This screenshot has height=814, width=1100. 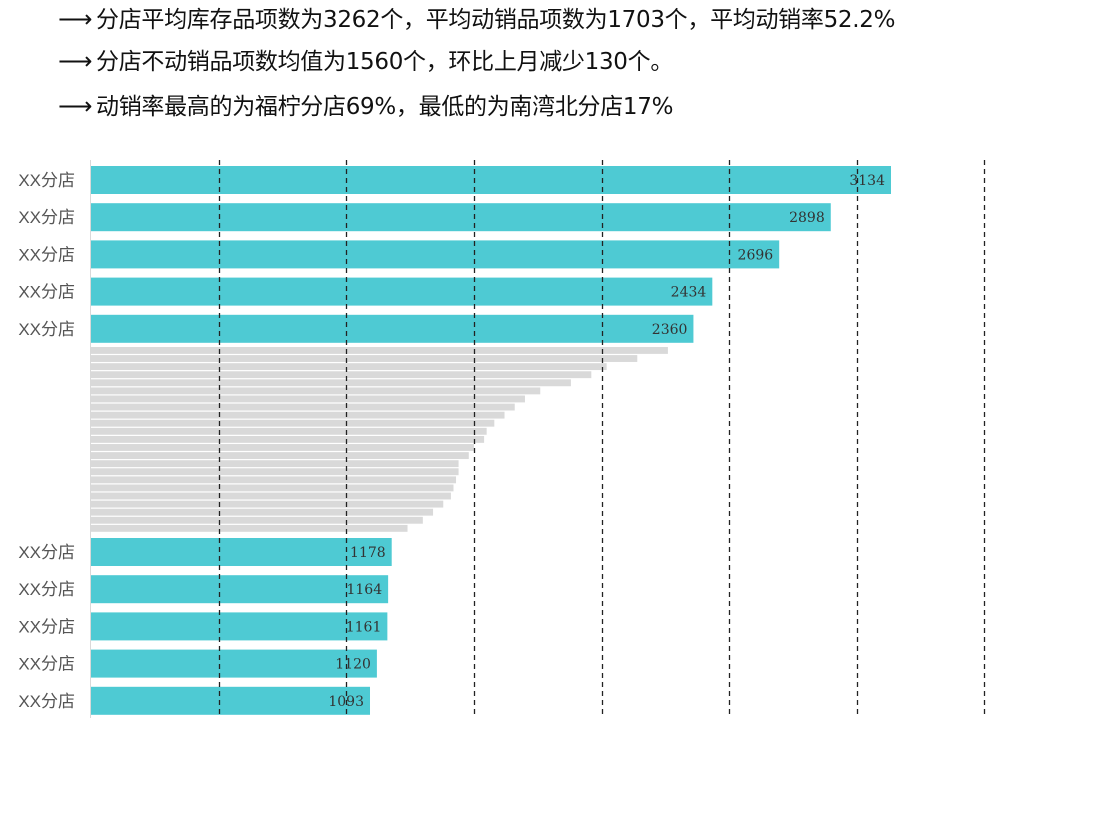 What do you see at coordinates (368, 553) in the screenshot?
I see `data-label: 1178` at bounding box center [368, 553].